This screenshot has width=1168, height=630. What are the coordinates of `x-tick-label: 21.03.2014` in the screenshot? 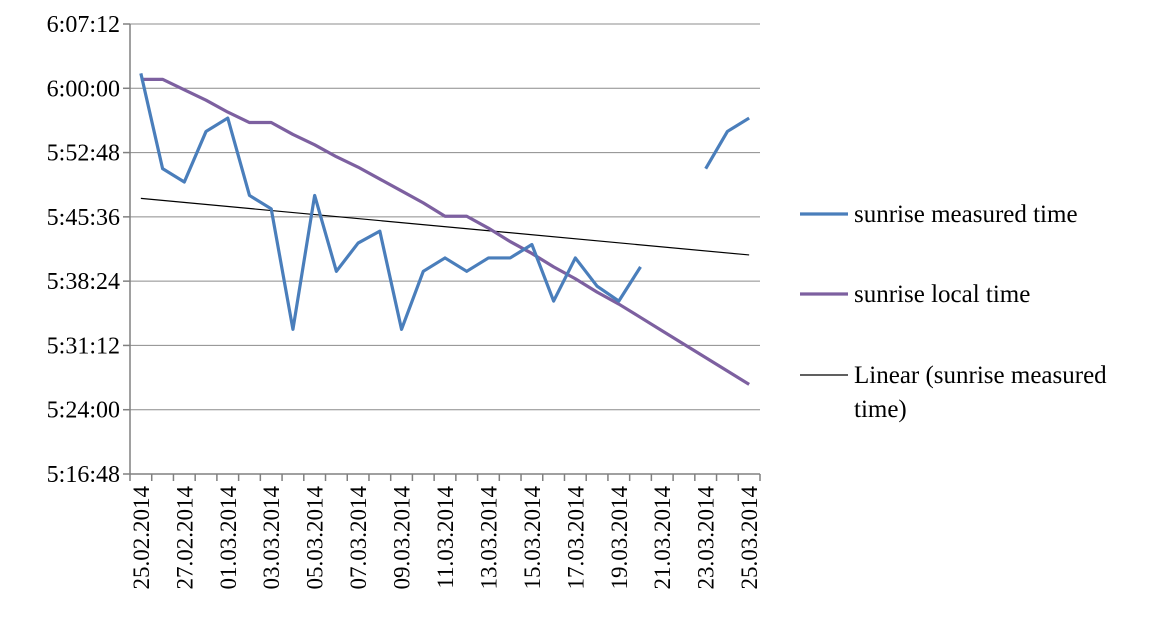 It's located at (662, 538).